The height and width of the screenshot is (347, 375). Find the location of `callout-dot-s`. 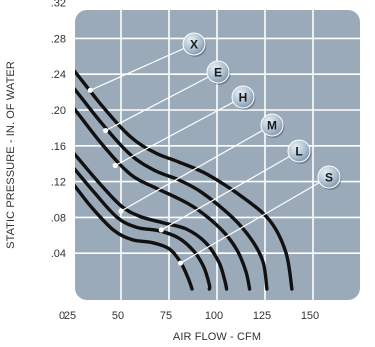

callout-dot-s is located at coordinates (180, 263).